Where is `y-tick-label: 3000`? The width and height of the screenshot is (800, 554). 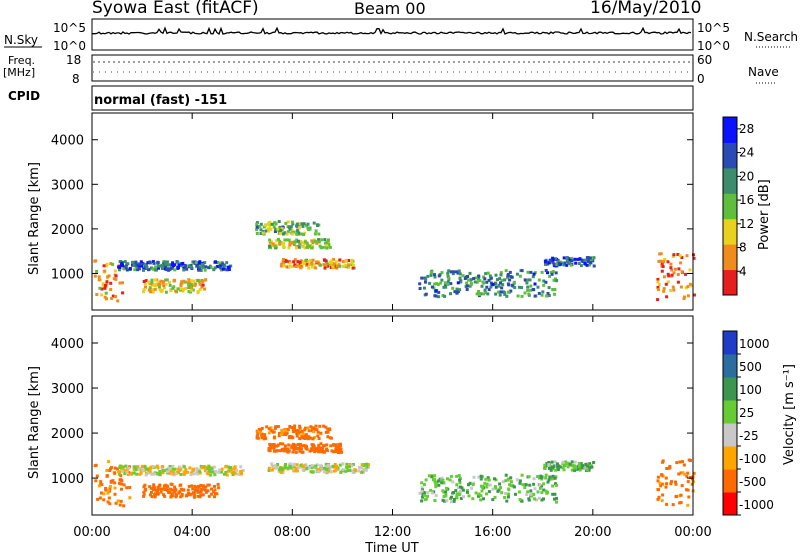 y-tick-label: 3000 is located at coordinates (67, 389).